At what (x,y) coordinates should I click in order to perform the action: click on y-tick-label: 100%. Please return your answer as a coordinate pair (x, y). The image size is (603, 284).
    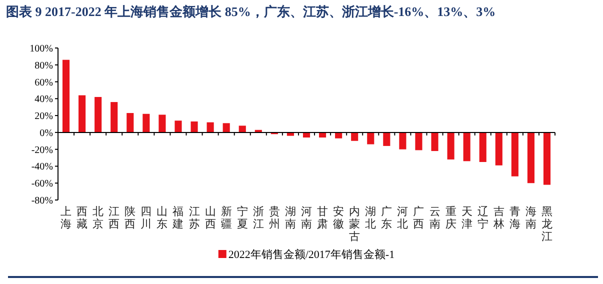
    Looking at the image, I should click on (41, 49).